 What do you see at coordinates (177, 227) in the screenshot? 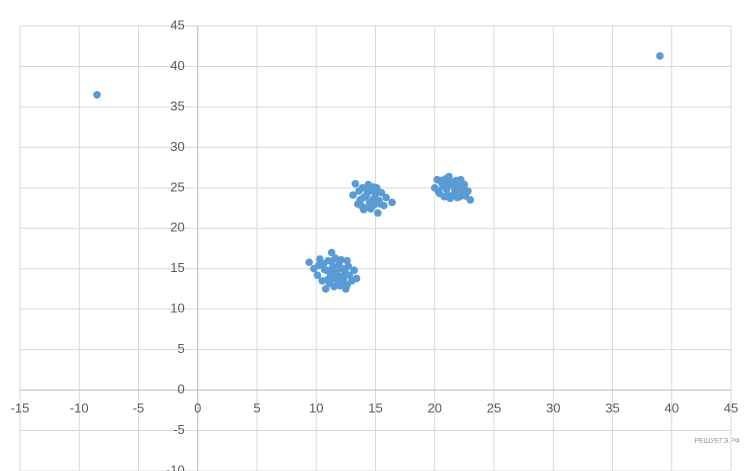
I see `y-tick-label: 20` at bounding box center [177, 227].